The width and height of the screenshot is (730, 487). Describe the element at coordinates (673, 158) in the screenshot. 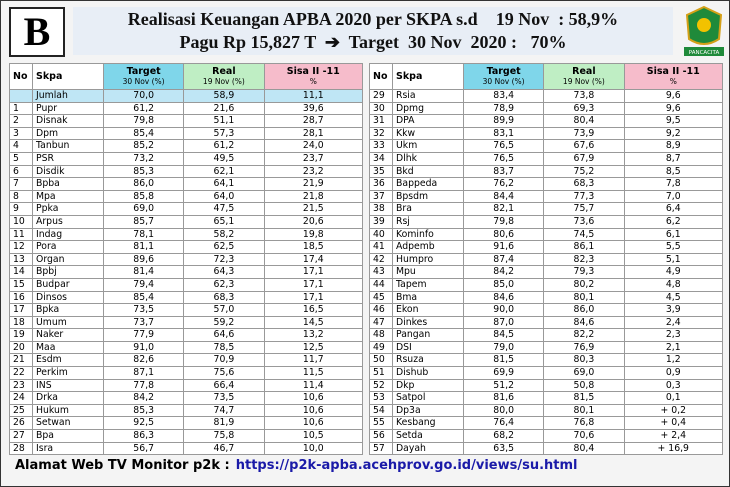

I see `table-cell: 8,7` at that location.